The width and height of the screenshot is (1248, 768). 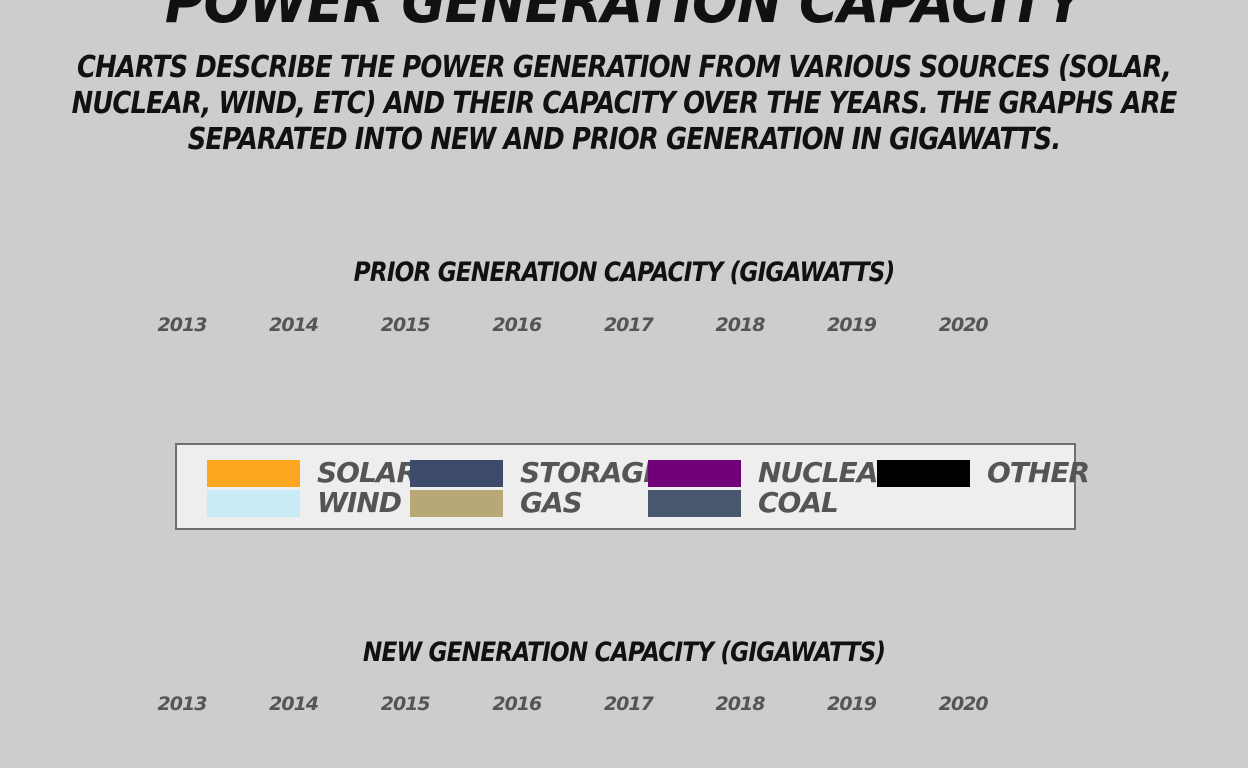 What do you see at coordinates (740, 325) in the screenshot?
I see `prior-tick-2018: 2018` at bounding box center [740, 325].